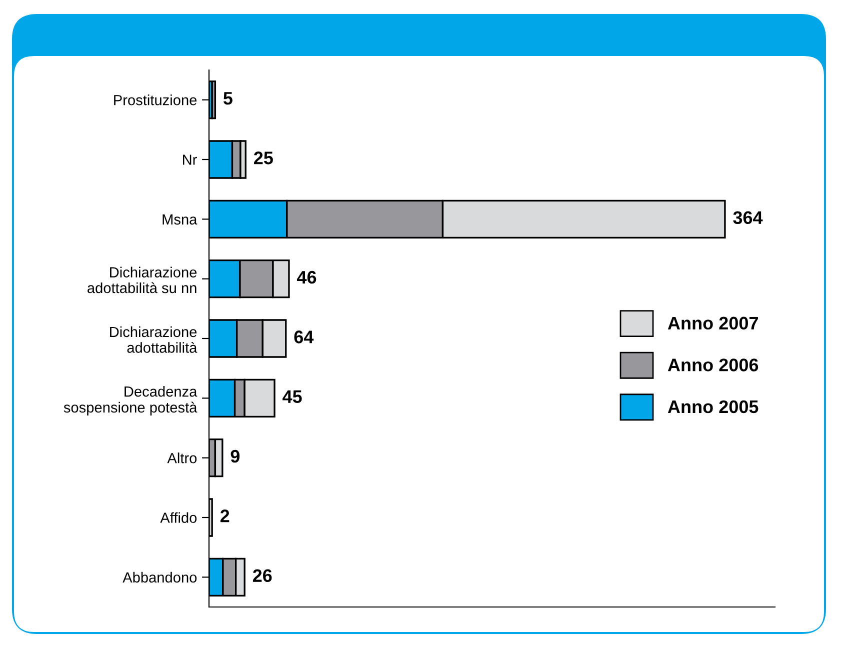 The height and width of the screenshot is (654, 847). Describe the element at coordinates (713, 365) in the screenshot. I see `legend-label: Anno 2006` at that location.